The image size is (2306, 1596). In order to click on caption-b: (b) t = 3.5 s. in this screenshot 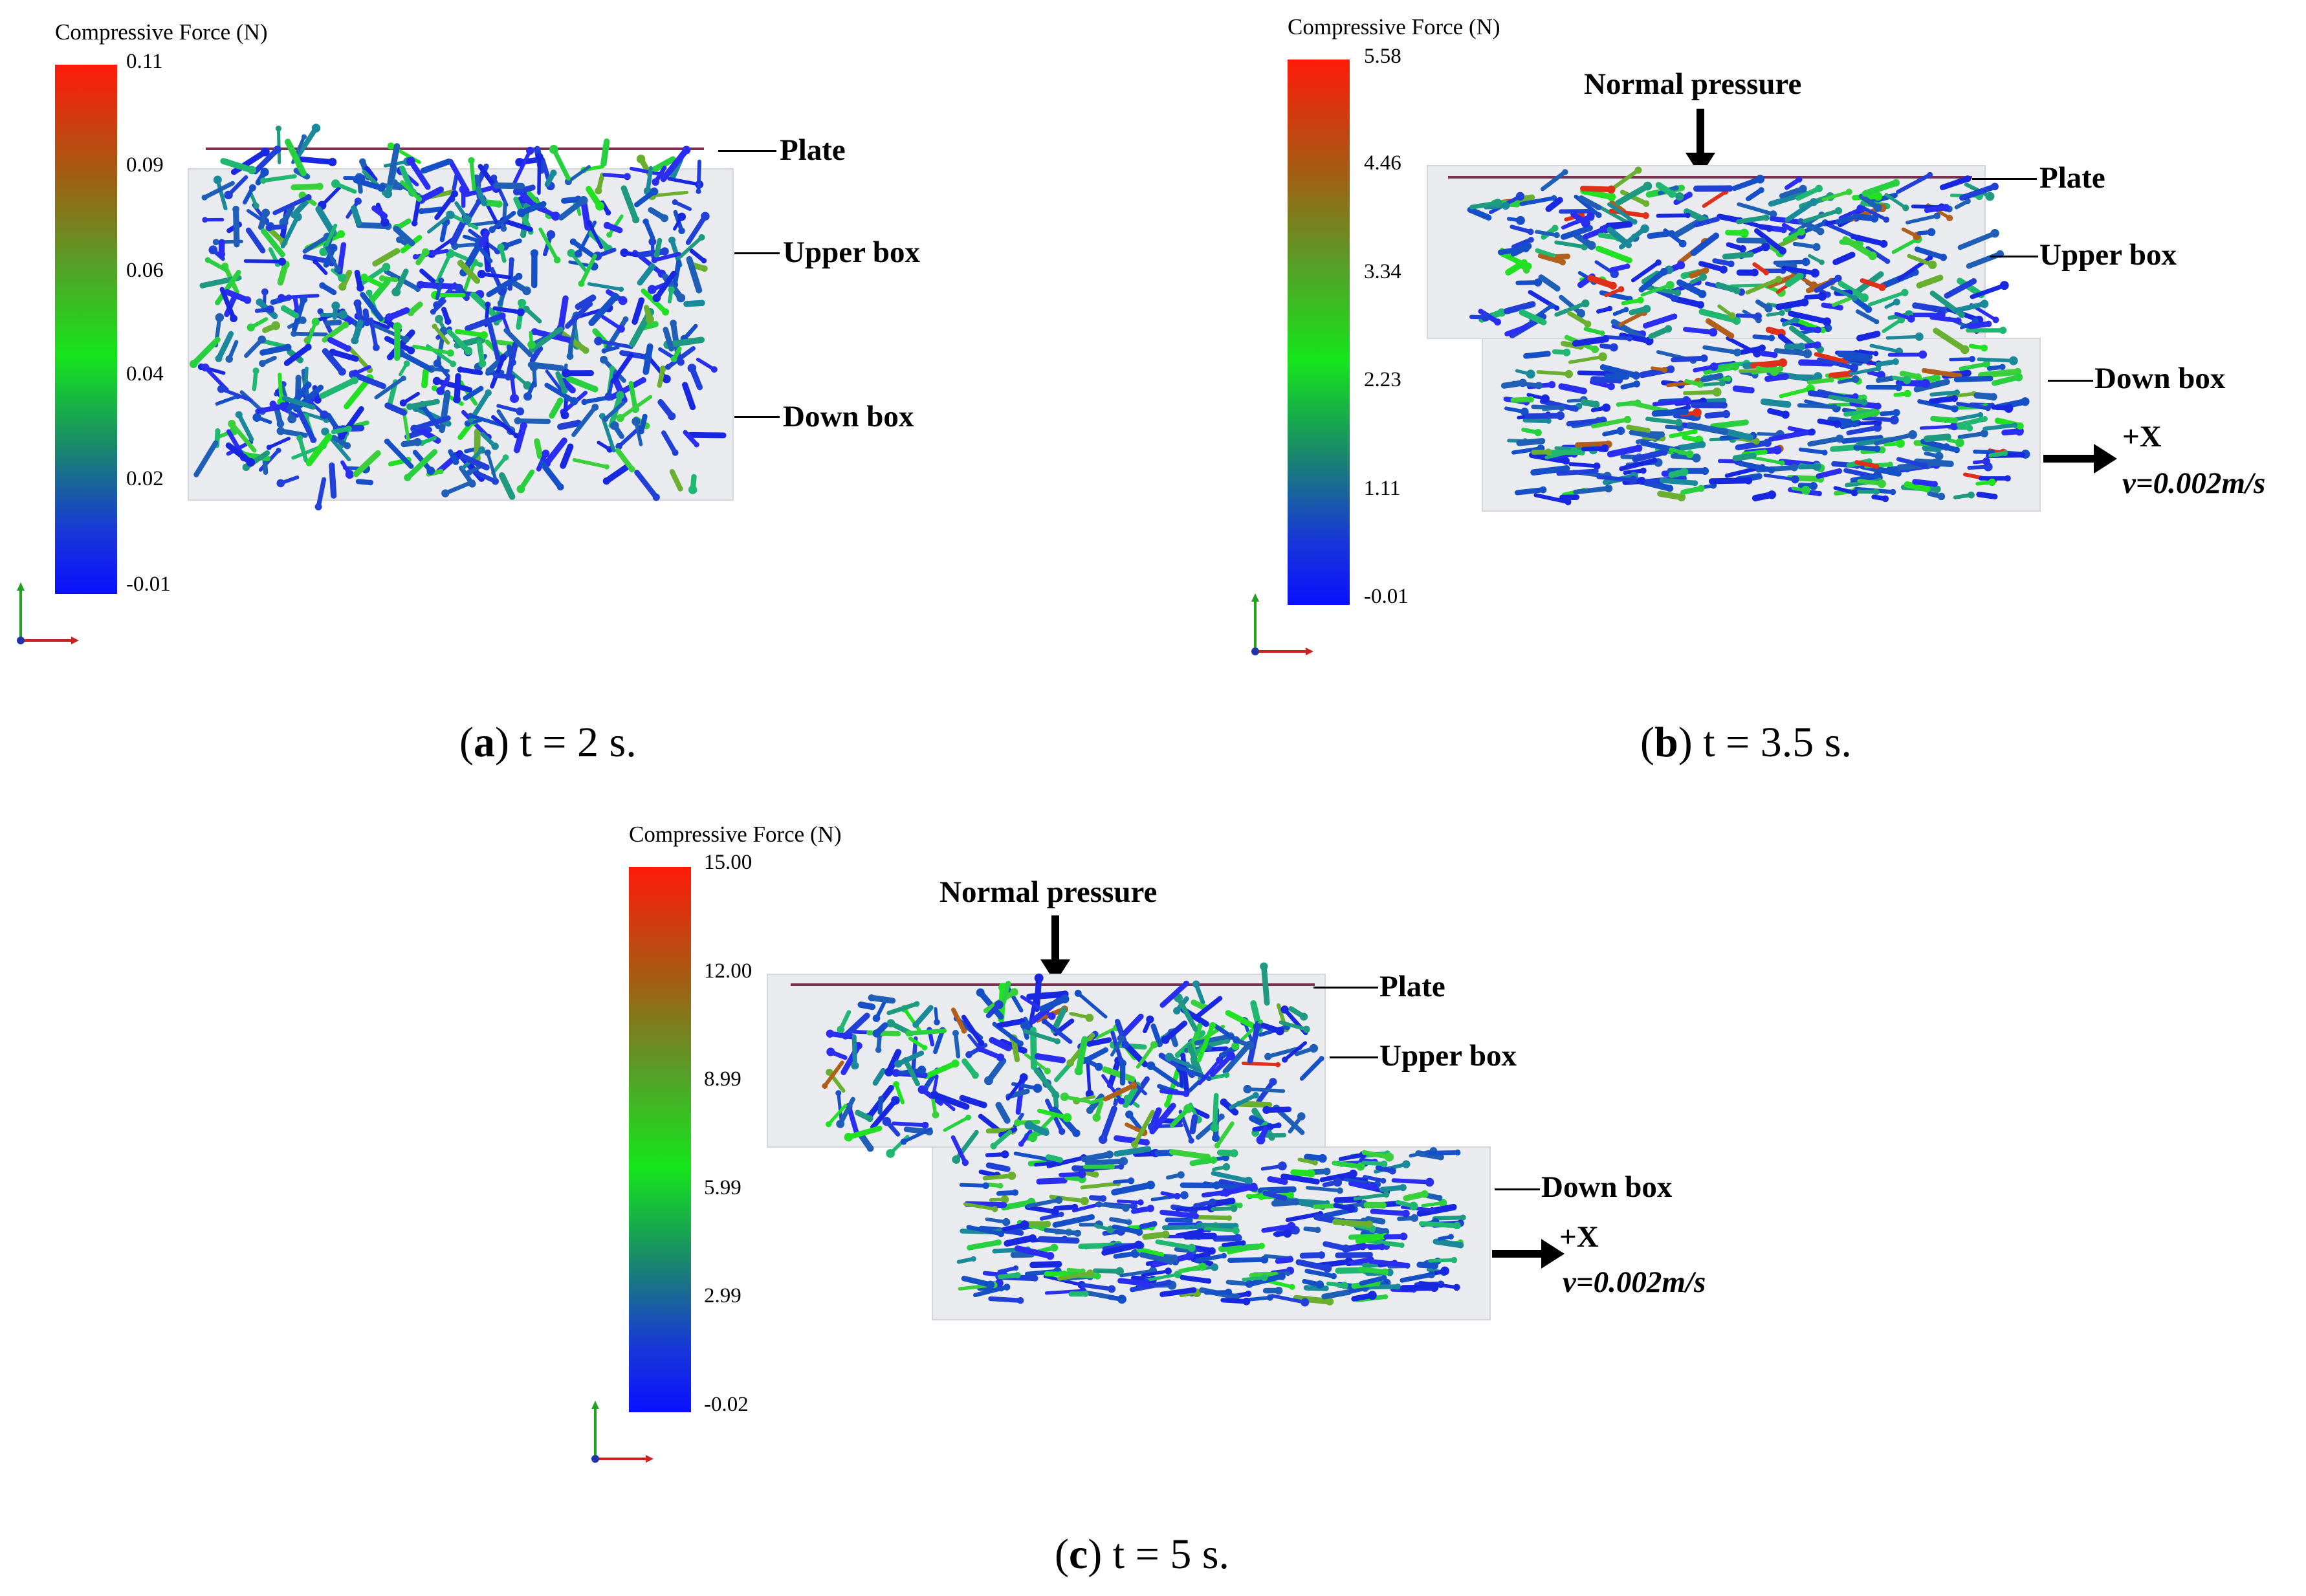, I will do `click(1746, 743)`.